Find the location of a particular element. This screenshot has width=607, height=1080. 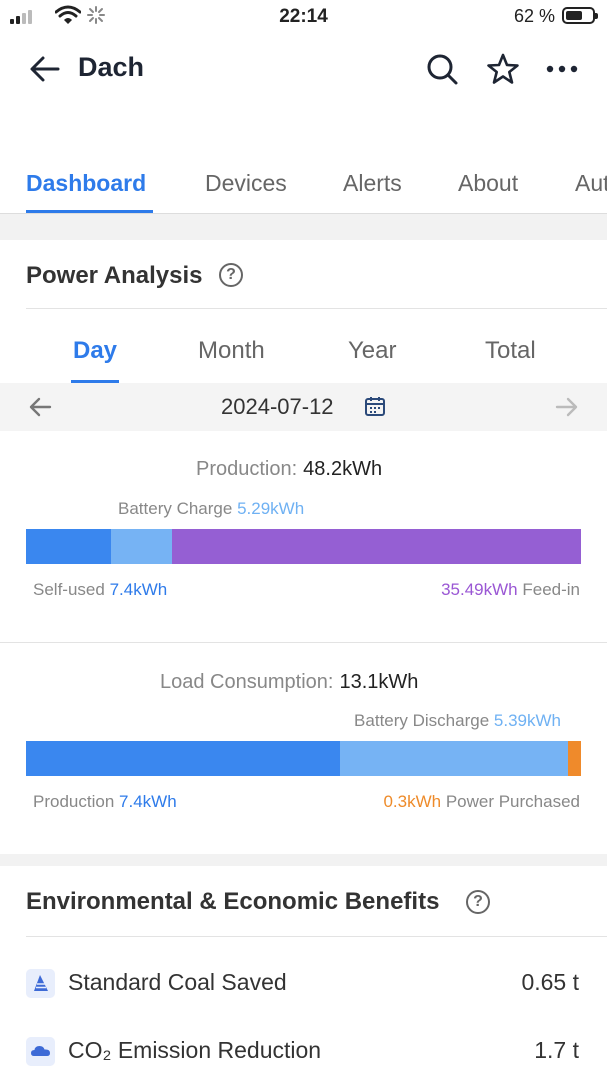

load-production-label: Production is located at coordinates (74, 801).